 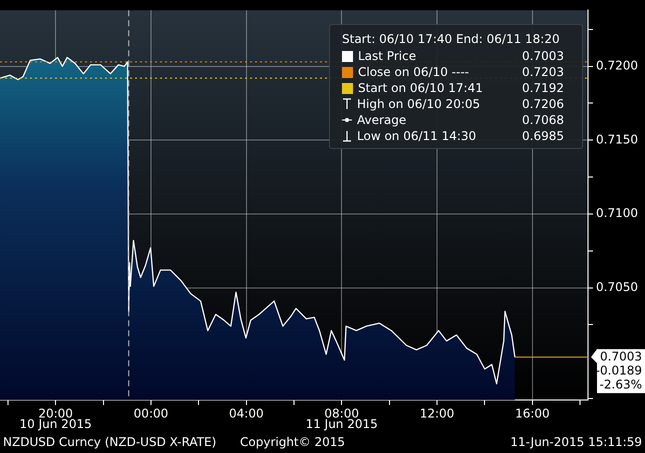 What do you see at coordinates (437, 413) in the screenshot?
I see `x-tick-label: 12:00` at bounding box center [437, 413].